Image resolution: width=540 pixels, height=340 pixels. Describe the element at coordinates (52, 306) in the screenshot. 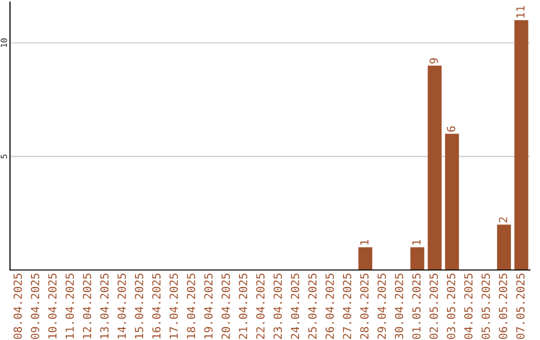

I see `x-tick-label: 10.04.2025` at that location.